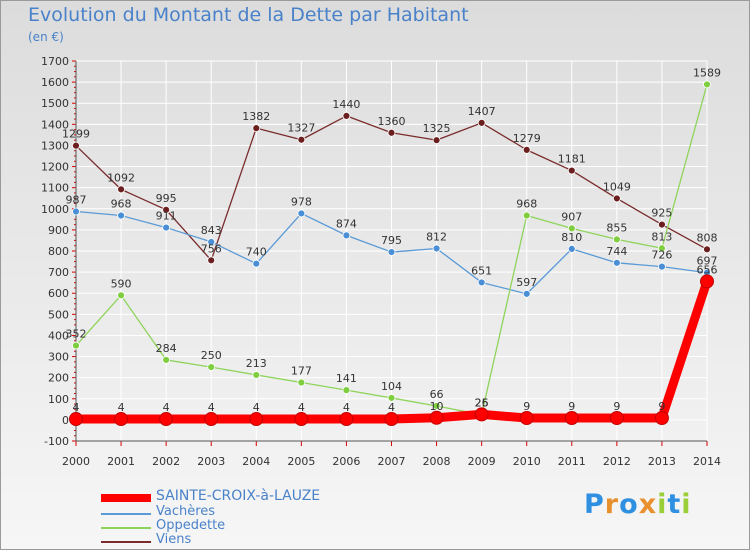  I want to click on y-tick-label: 700, so click(58, 272).